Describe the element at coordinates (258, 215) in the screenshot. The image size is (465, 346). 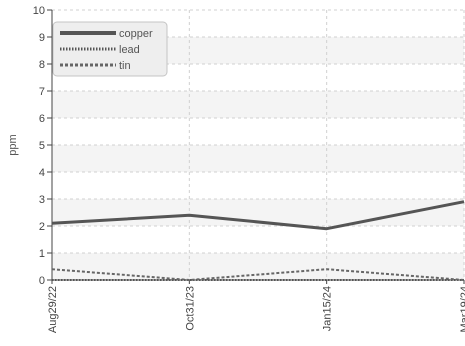
I see `series-line-copper` at that location.